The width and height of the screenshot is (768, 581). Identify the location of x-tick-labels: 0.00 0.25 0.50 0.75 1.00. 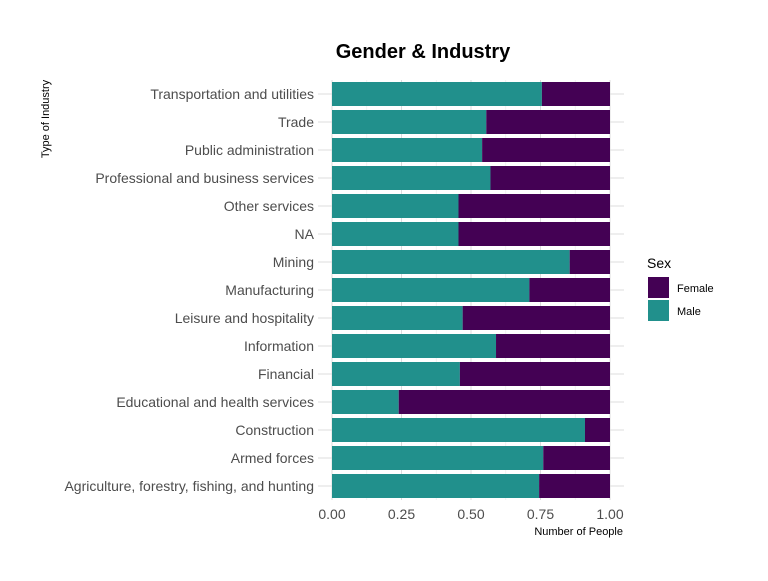
(470, 514).